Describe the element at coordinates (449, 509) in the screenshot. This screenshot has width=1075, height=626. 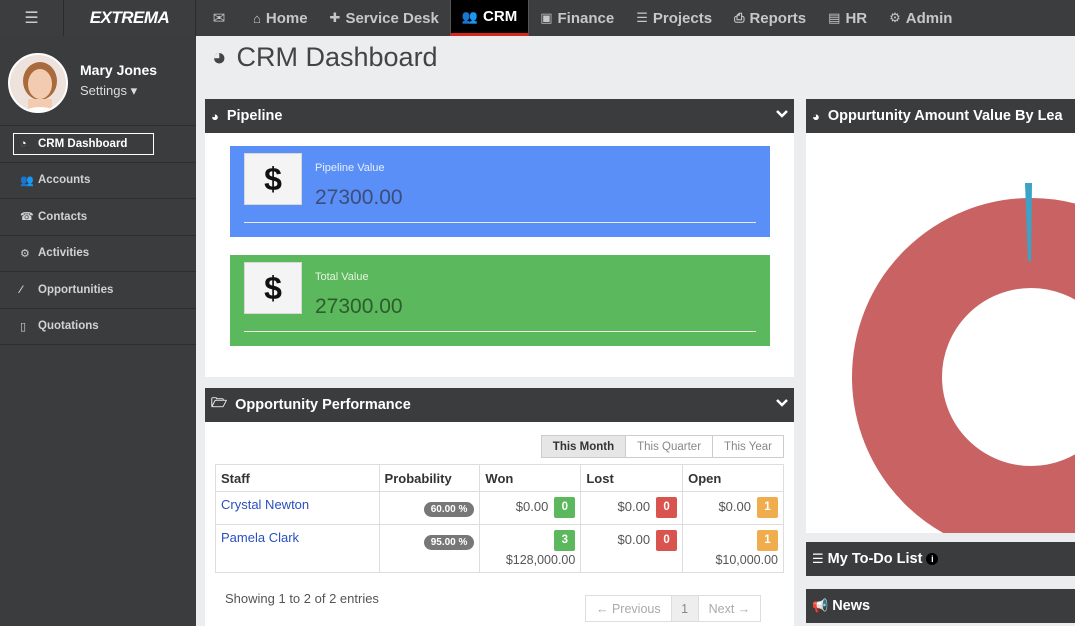
I see `probability-badge: 60.00 %` at that location.